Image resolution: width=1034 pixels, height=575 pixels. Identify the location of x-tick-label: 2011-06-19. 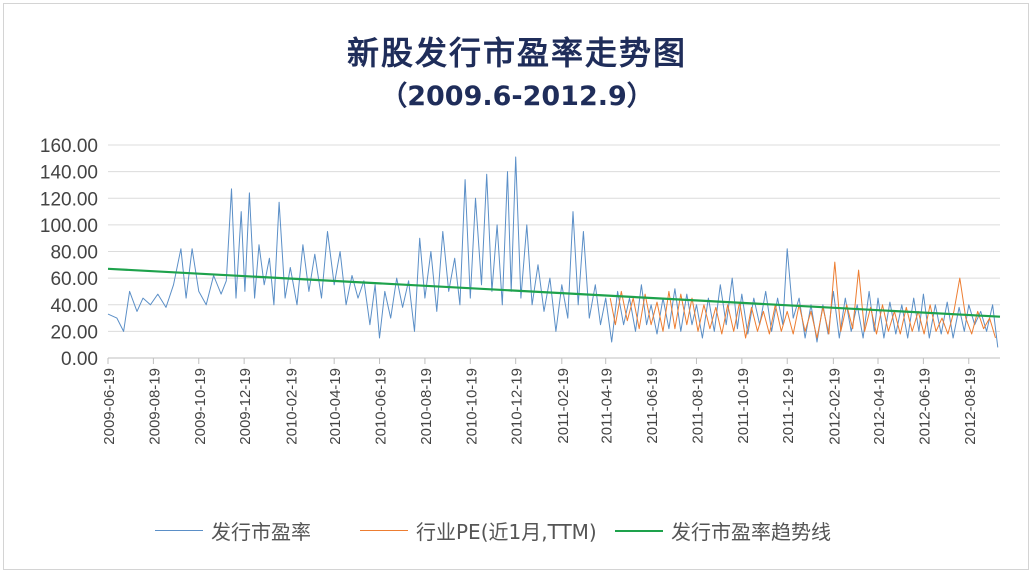
(652, 406).